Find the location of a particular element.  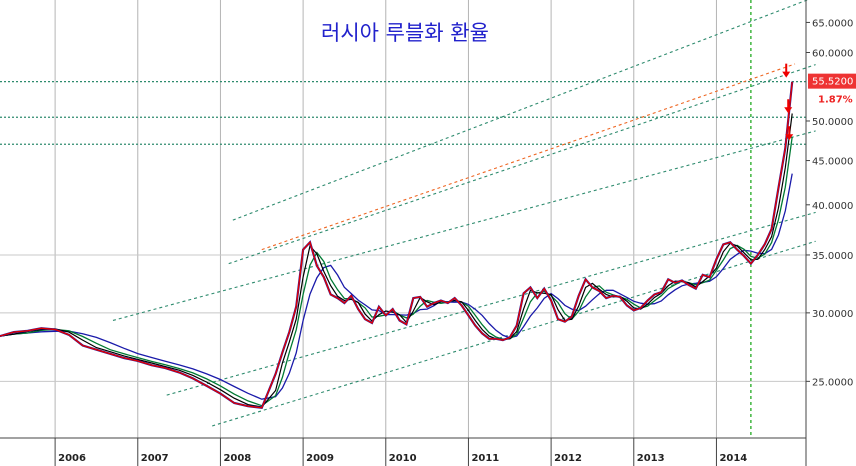

x-tick-label: 2012 is located at coordinates (568, 458).